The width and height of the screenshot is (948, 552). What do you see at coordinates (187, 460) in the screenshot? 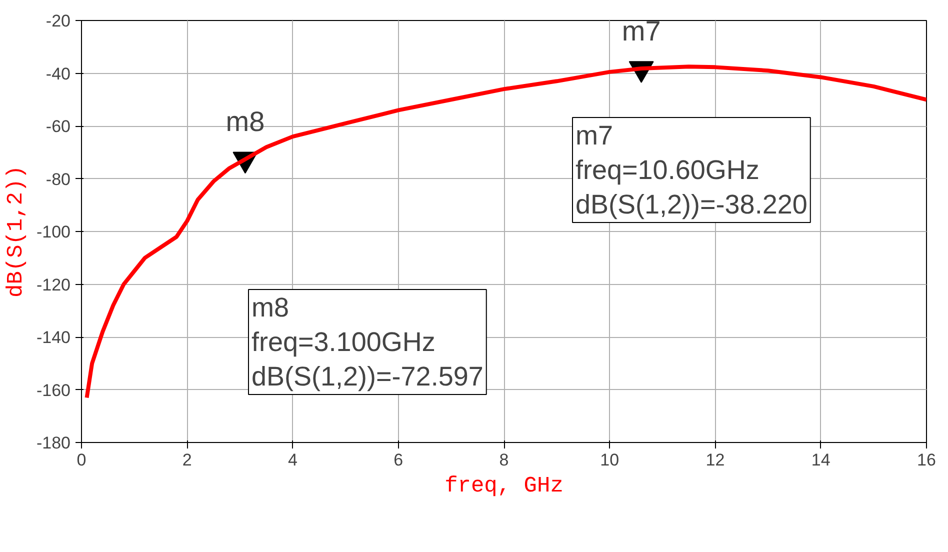
I see `x-tick-label: 2` at bounding box center [187, 460].